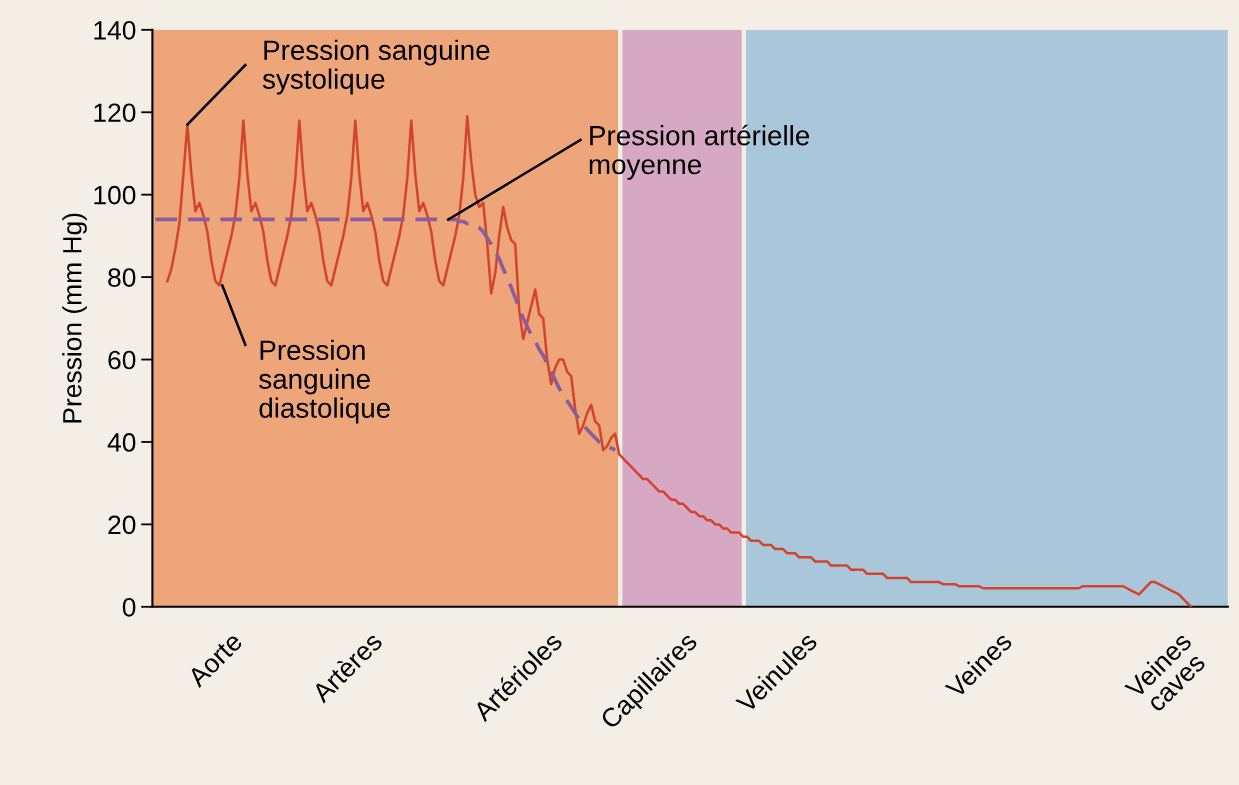  I want to click on annotation: Pression sanguine diastolique, so click(324, 381).